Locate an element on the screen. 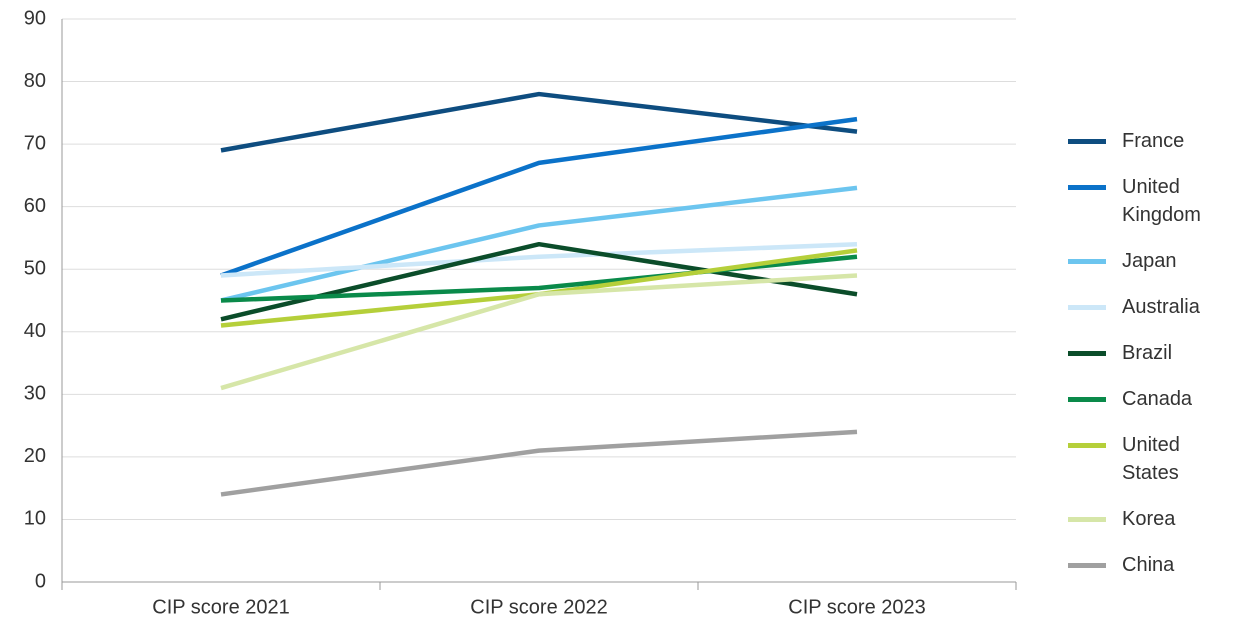 The image size is (1236, 622). legend-item: France is located at coordinates (1145, 141).